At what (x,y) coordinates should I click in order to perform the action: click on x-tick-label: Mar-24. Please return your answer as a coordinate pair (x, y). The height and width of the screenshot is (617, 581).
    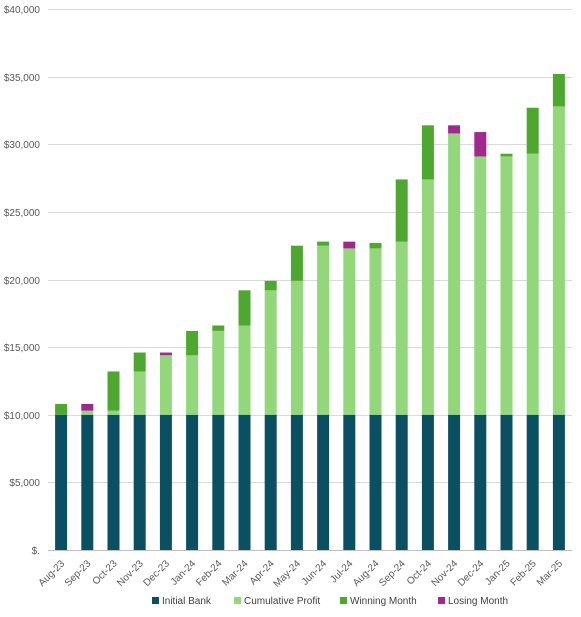
    Looking at the image, I should click on (235, 573).